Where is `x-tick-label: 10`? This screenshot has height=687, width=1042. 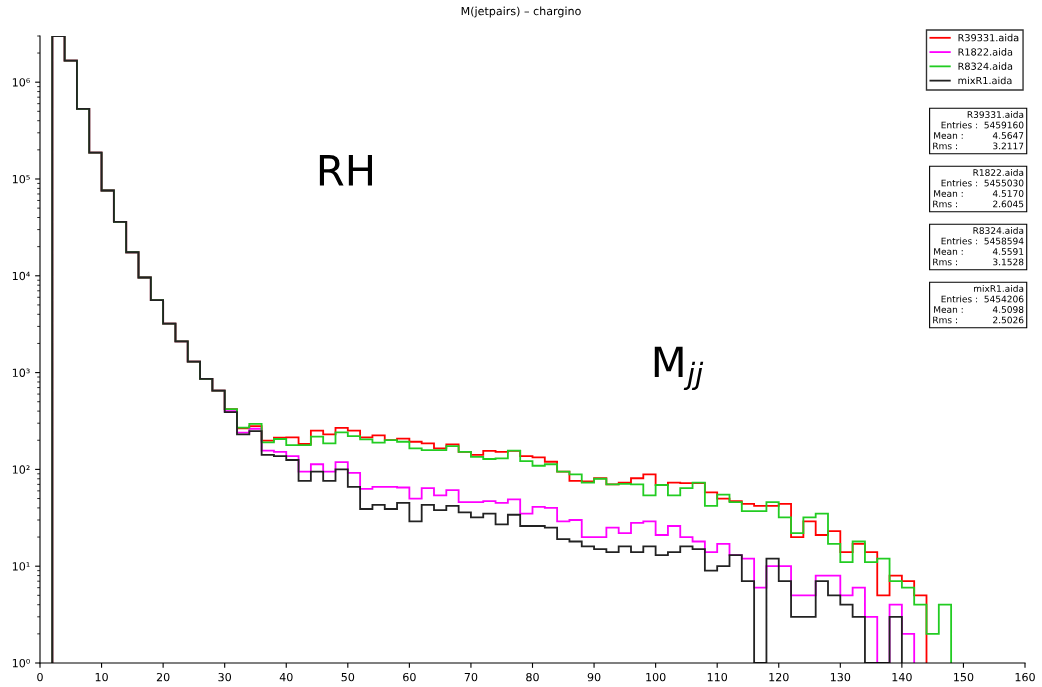
x-tick-label: 10 is located at coordinates (101, 677).